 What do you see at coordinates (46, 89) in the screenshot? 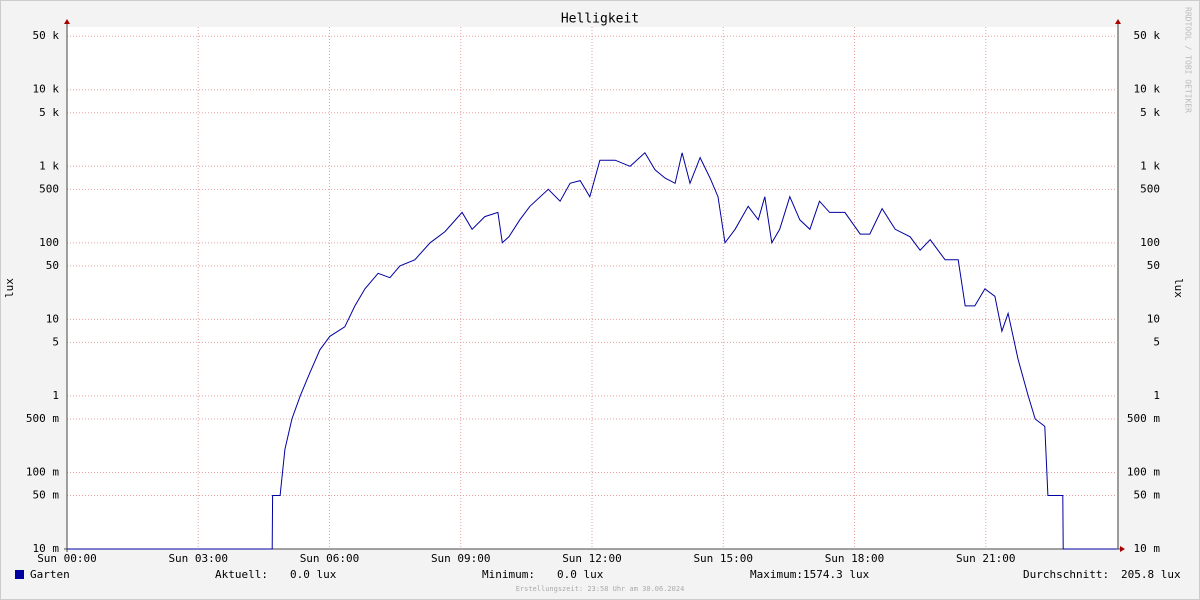
I see `y-tick-label: 10 k` at bounding box center [46, 89].